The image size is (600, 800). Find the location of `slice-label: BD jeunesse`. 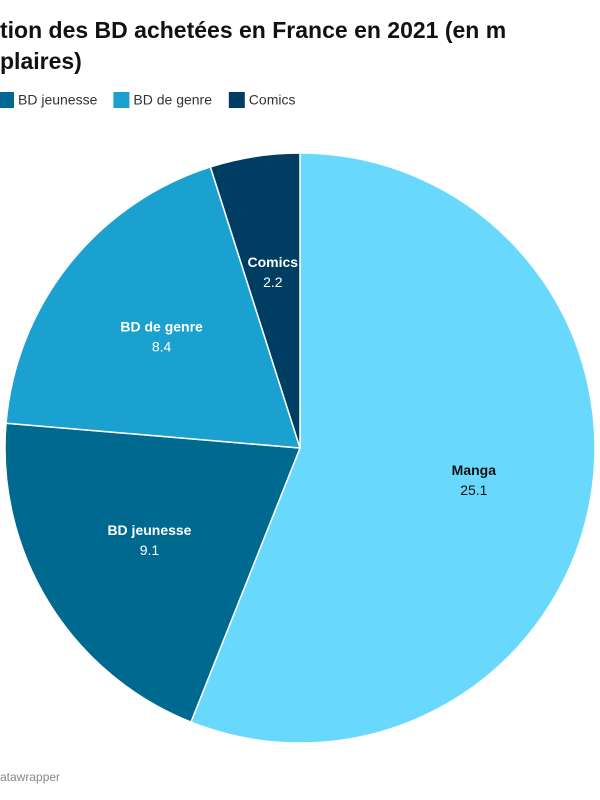

slice-label: BD jeunesse is located at coordinates (149, 530).